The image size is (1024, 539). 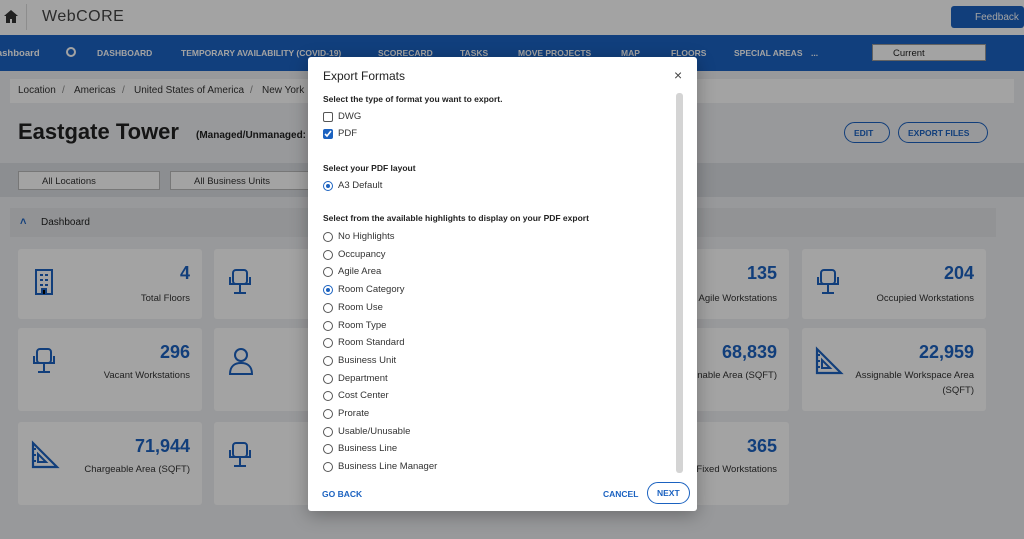 What do you see at coordinates (71, 52) in the screenshot?
I see `nav-icon` at bounding box center [71, 52].